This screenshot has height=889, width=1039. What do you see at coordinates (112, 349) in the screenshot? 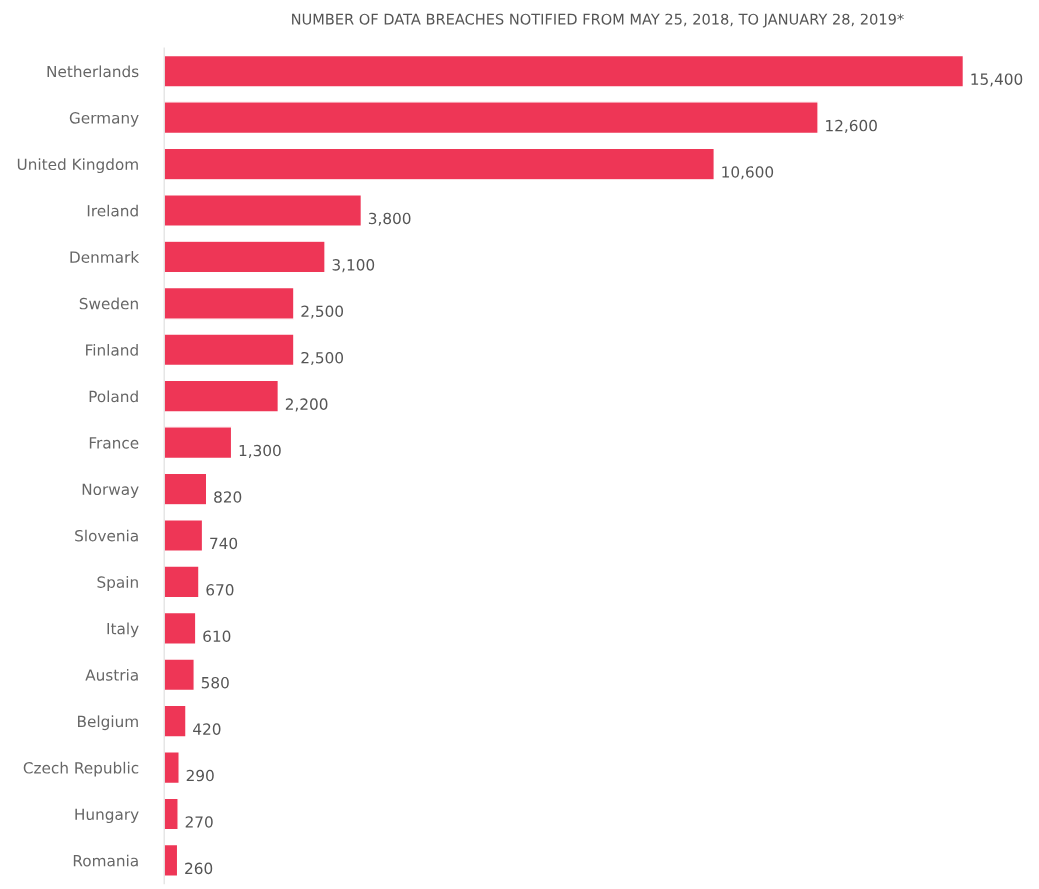
I see `y-tick-label: Finland` at bounding box center [112, 349].